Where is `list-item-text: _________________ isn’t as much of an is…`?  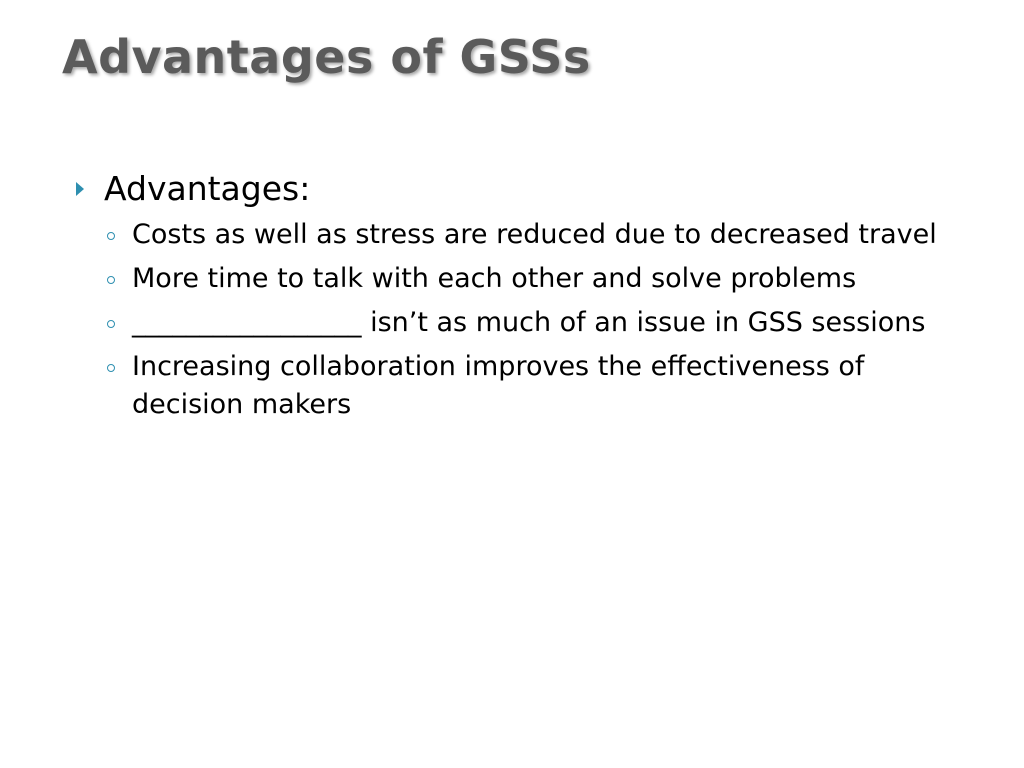 list-item-text: _________________ isn’t as much of an is… is located at coordinates (529, 322).